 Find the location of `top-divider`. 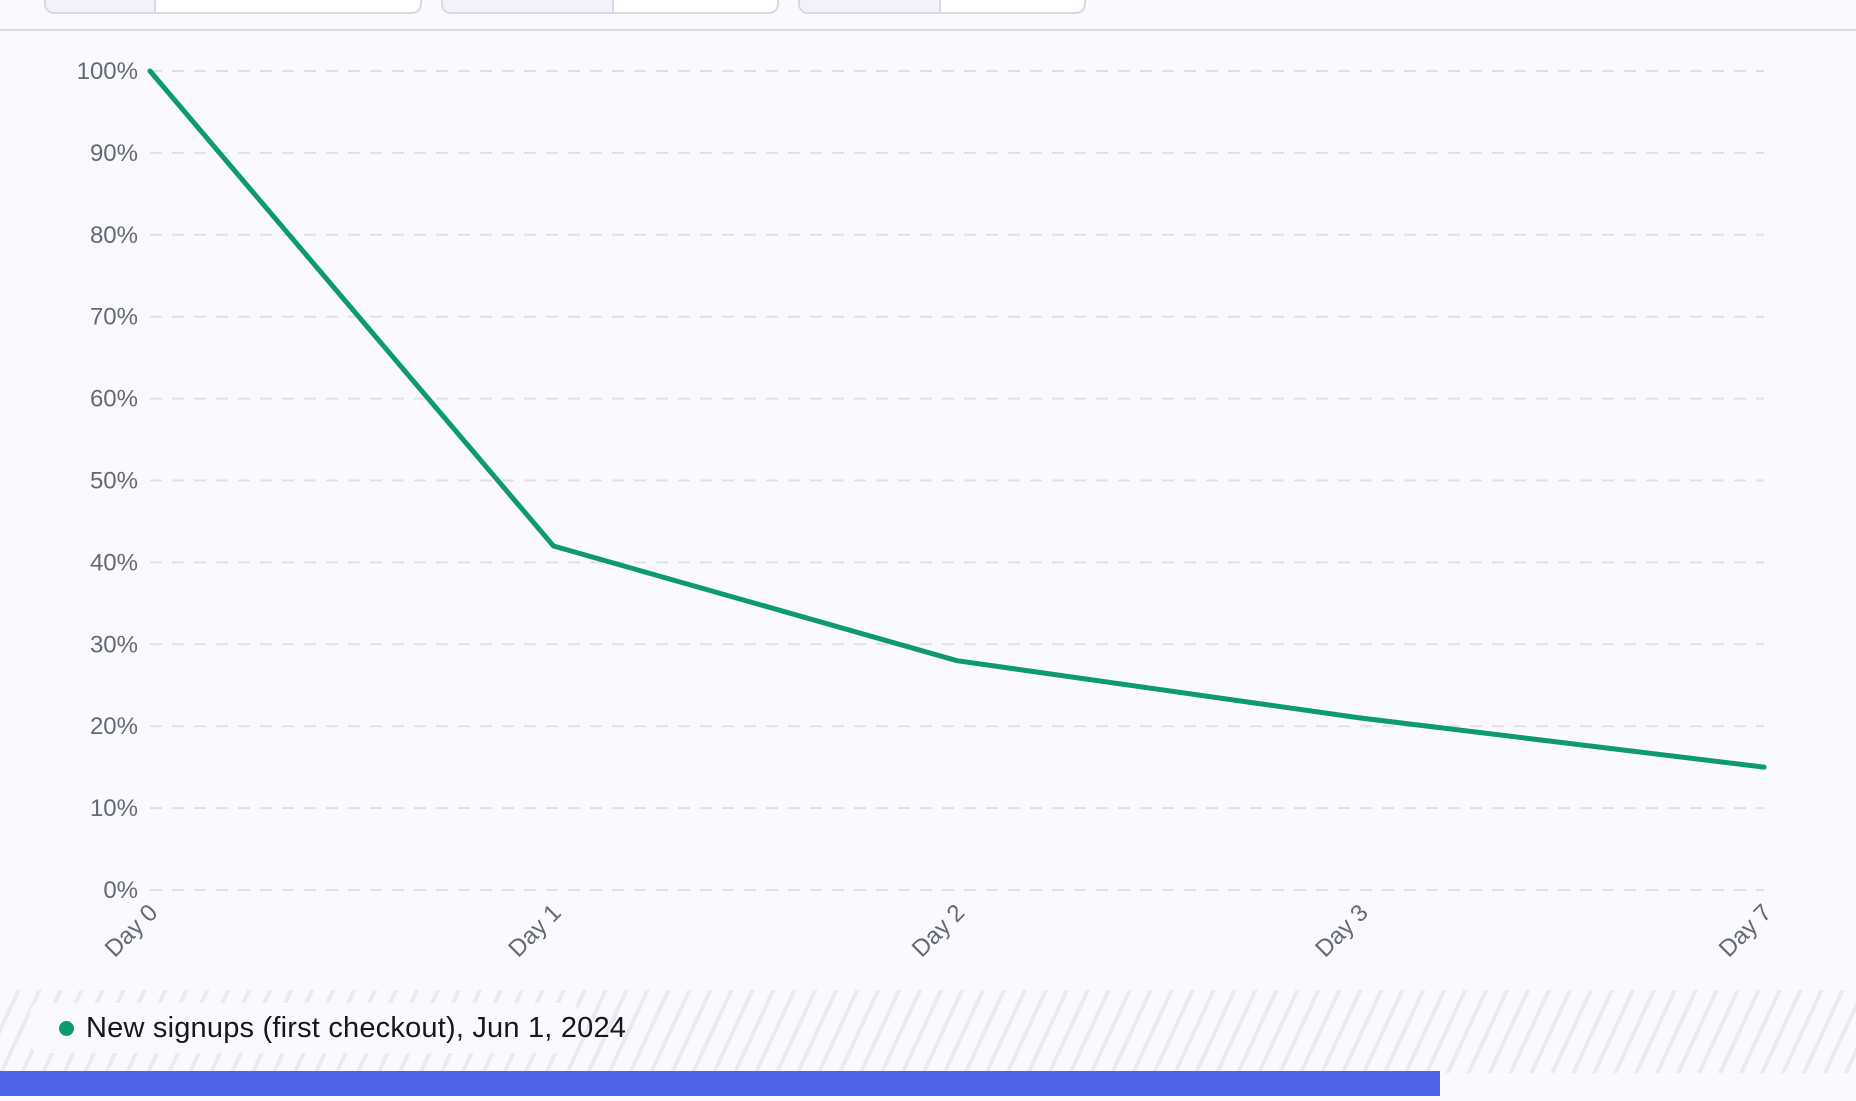

top-divider is located at coordinates (928, 30).